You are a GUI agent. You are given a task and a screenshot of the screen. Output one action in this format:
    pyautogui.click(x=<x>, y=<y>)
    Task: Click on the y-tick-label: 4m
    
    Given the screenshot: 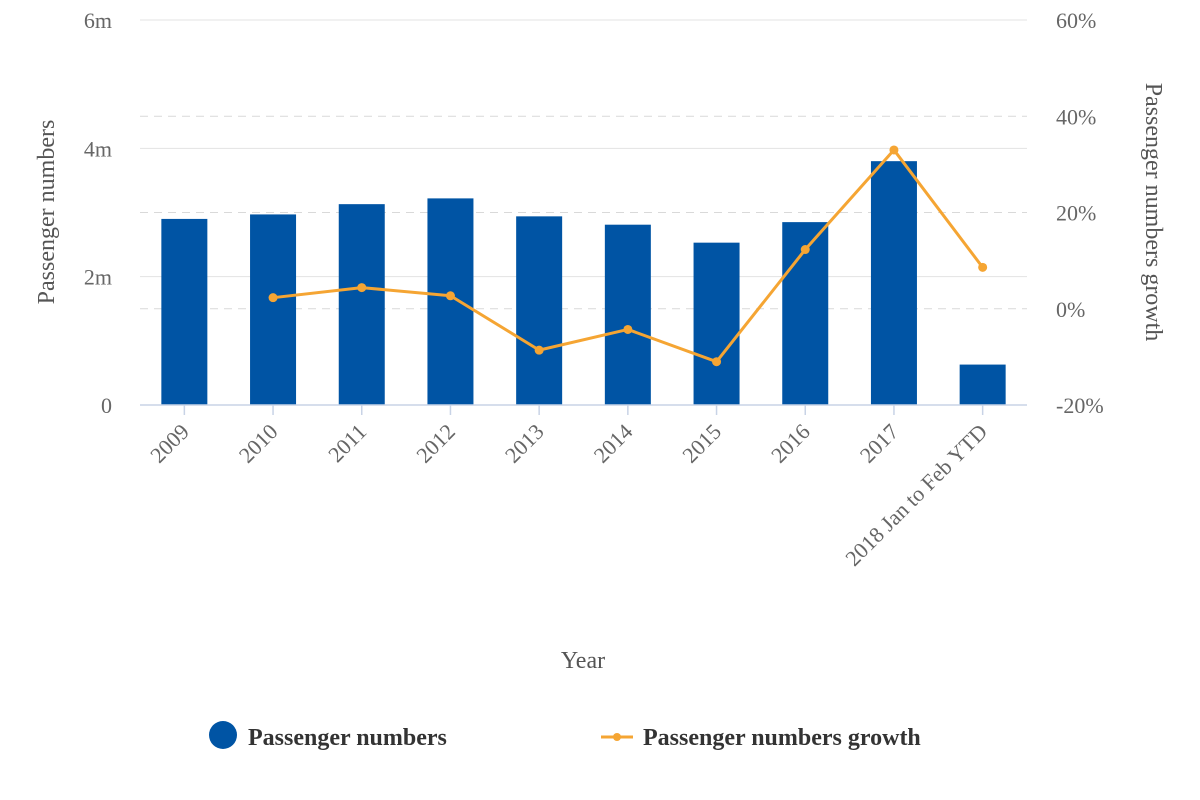 What is the action you would take?
    pyautogui.click(x=98, y=148)
    